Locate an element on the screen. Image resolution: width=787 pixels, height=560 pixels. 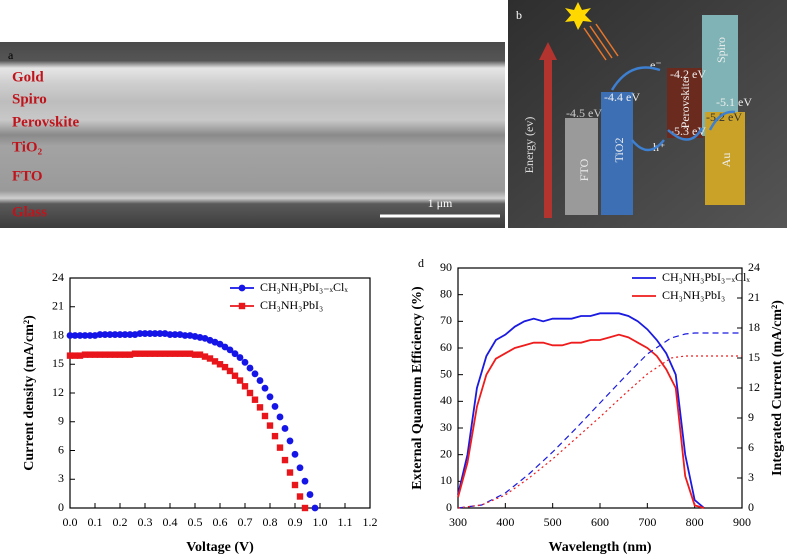
x-tick-label: 1.1 is located at coordinates (345, 522).